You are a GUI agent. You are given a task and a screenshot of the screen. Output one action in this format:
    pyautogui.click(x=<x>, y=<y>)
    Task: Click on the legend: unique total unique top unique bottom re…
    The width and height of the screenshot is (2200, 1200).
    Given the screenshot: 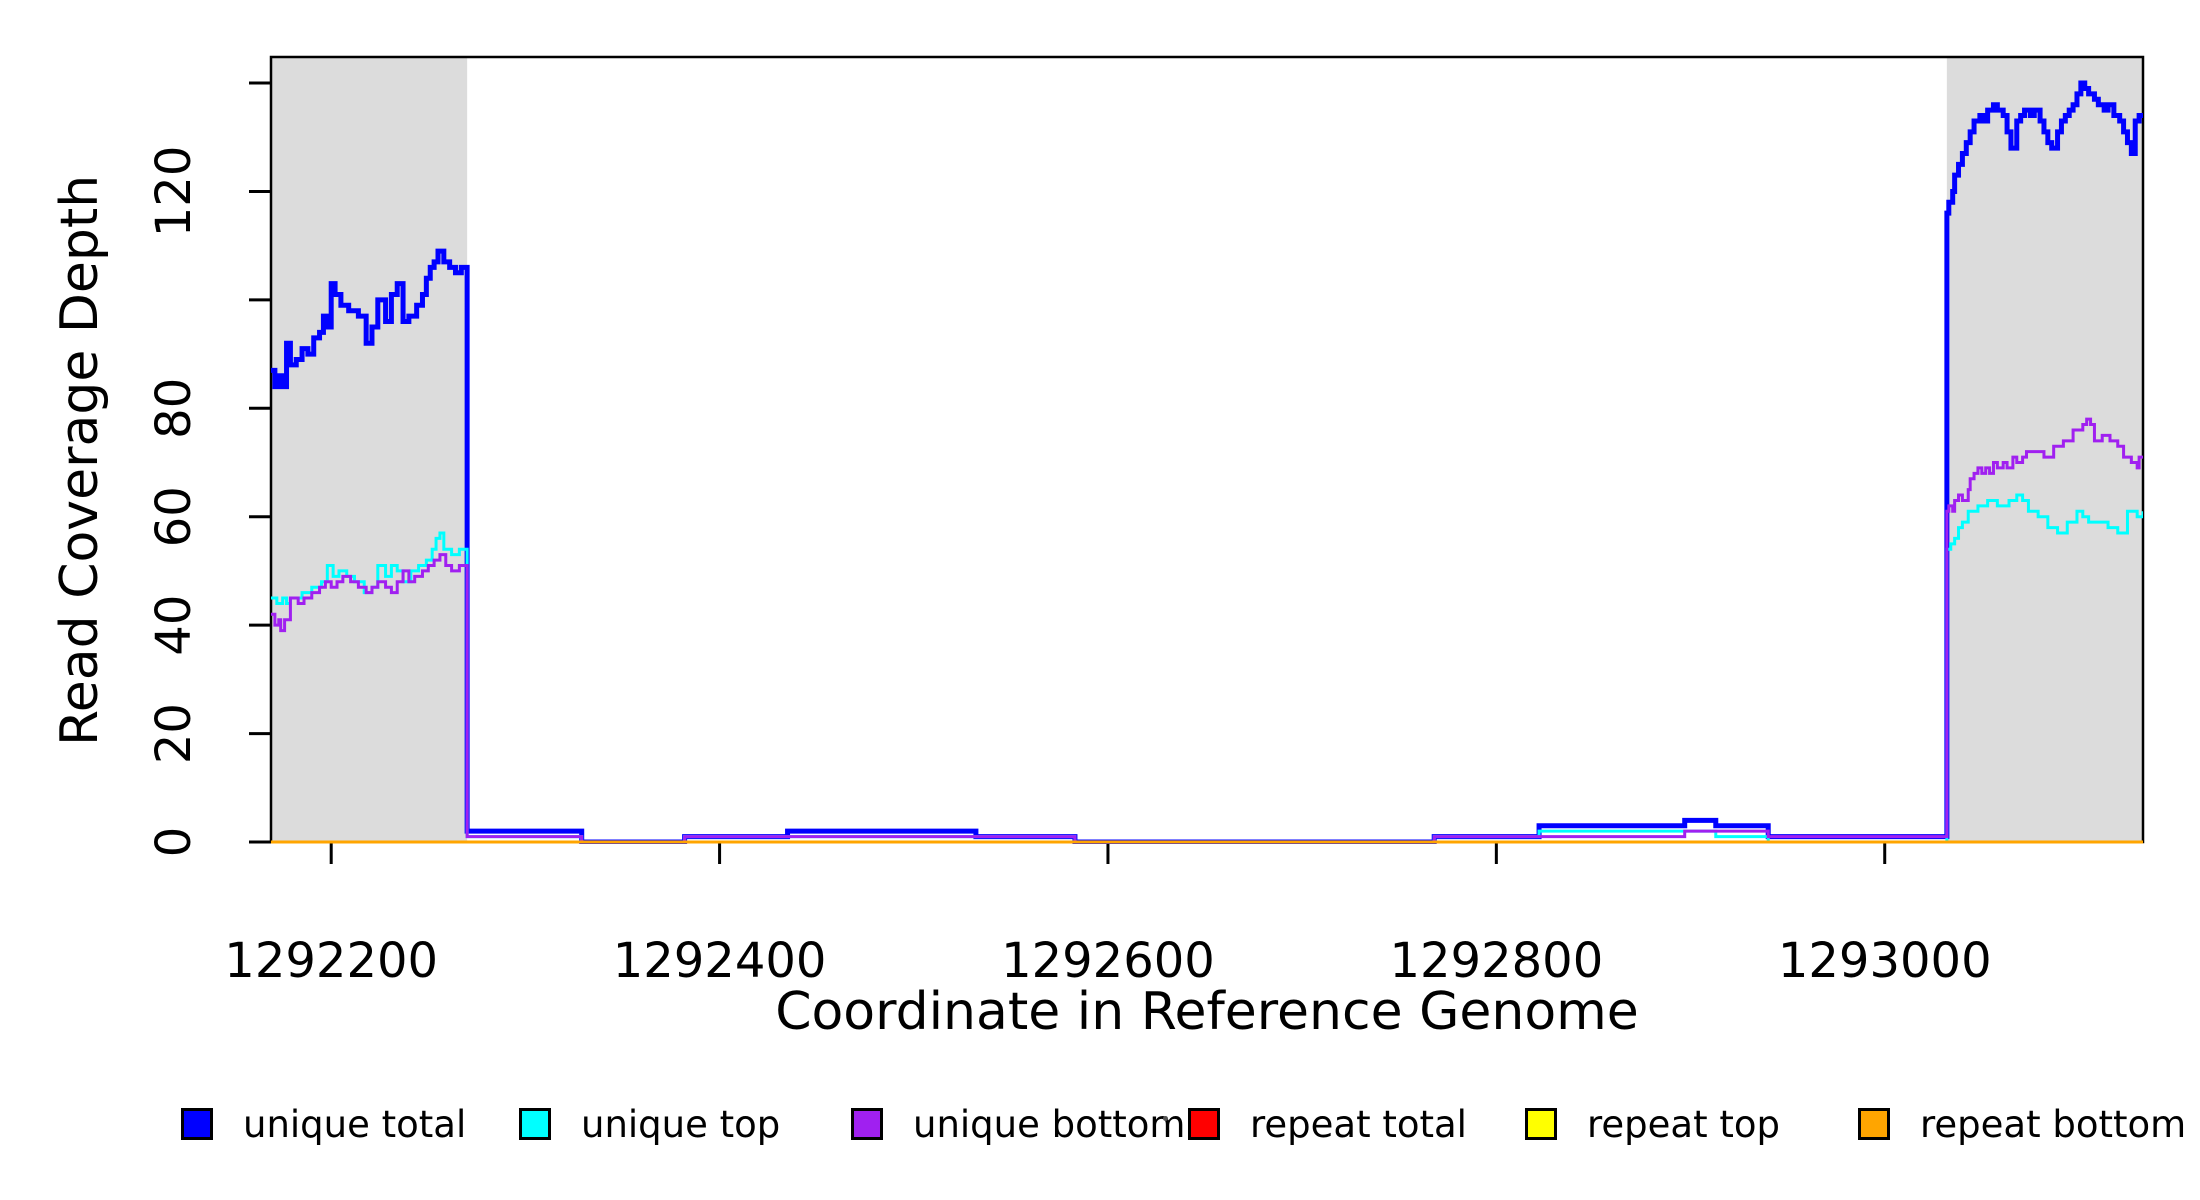 What is the action you would take?
    pyautogui.click(x=1100, y=1128)
    